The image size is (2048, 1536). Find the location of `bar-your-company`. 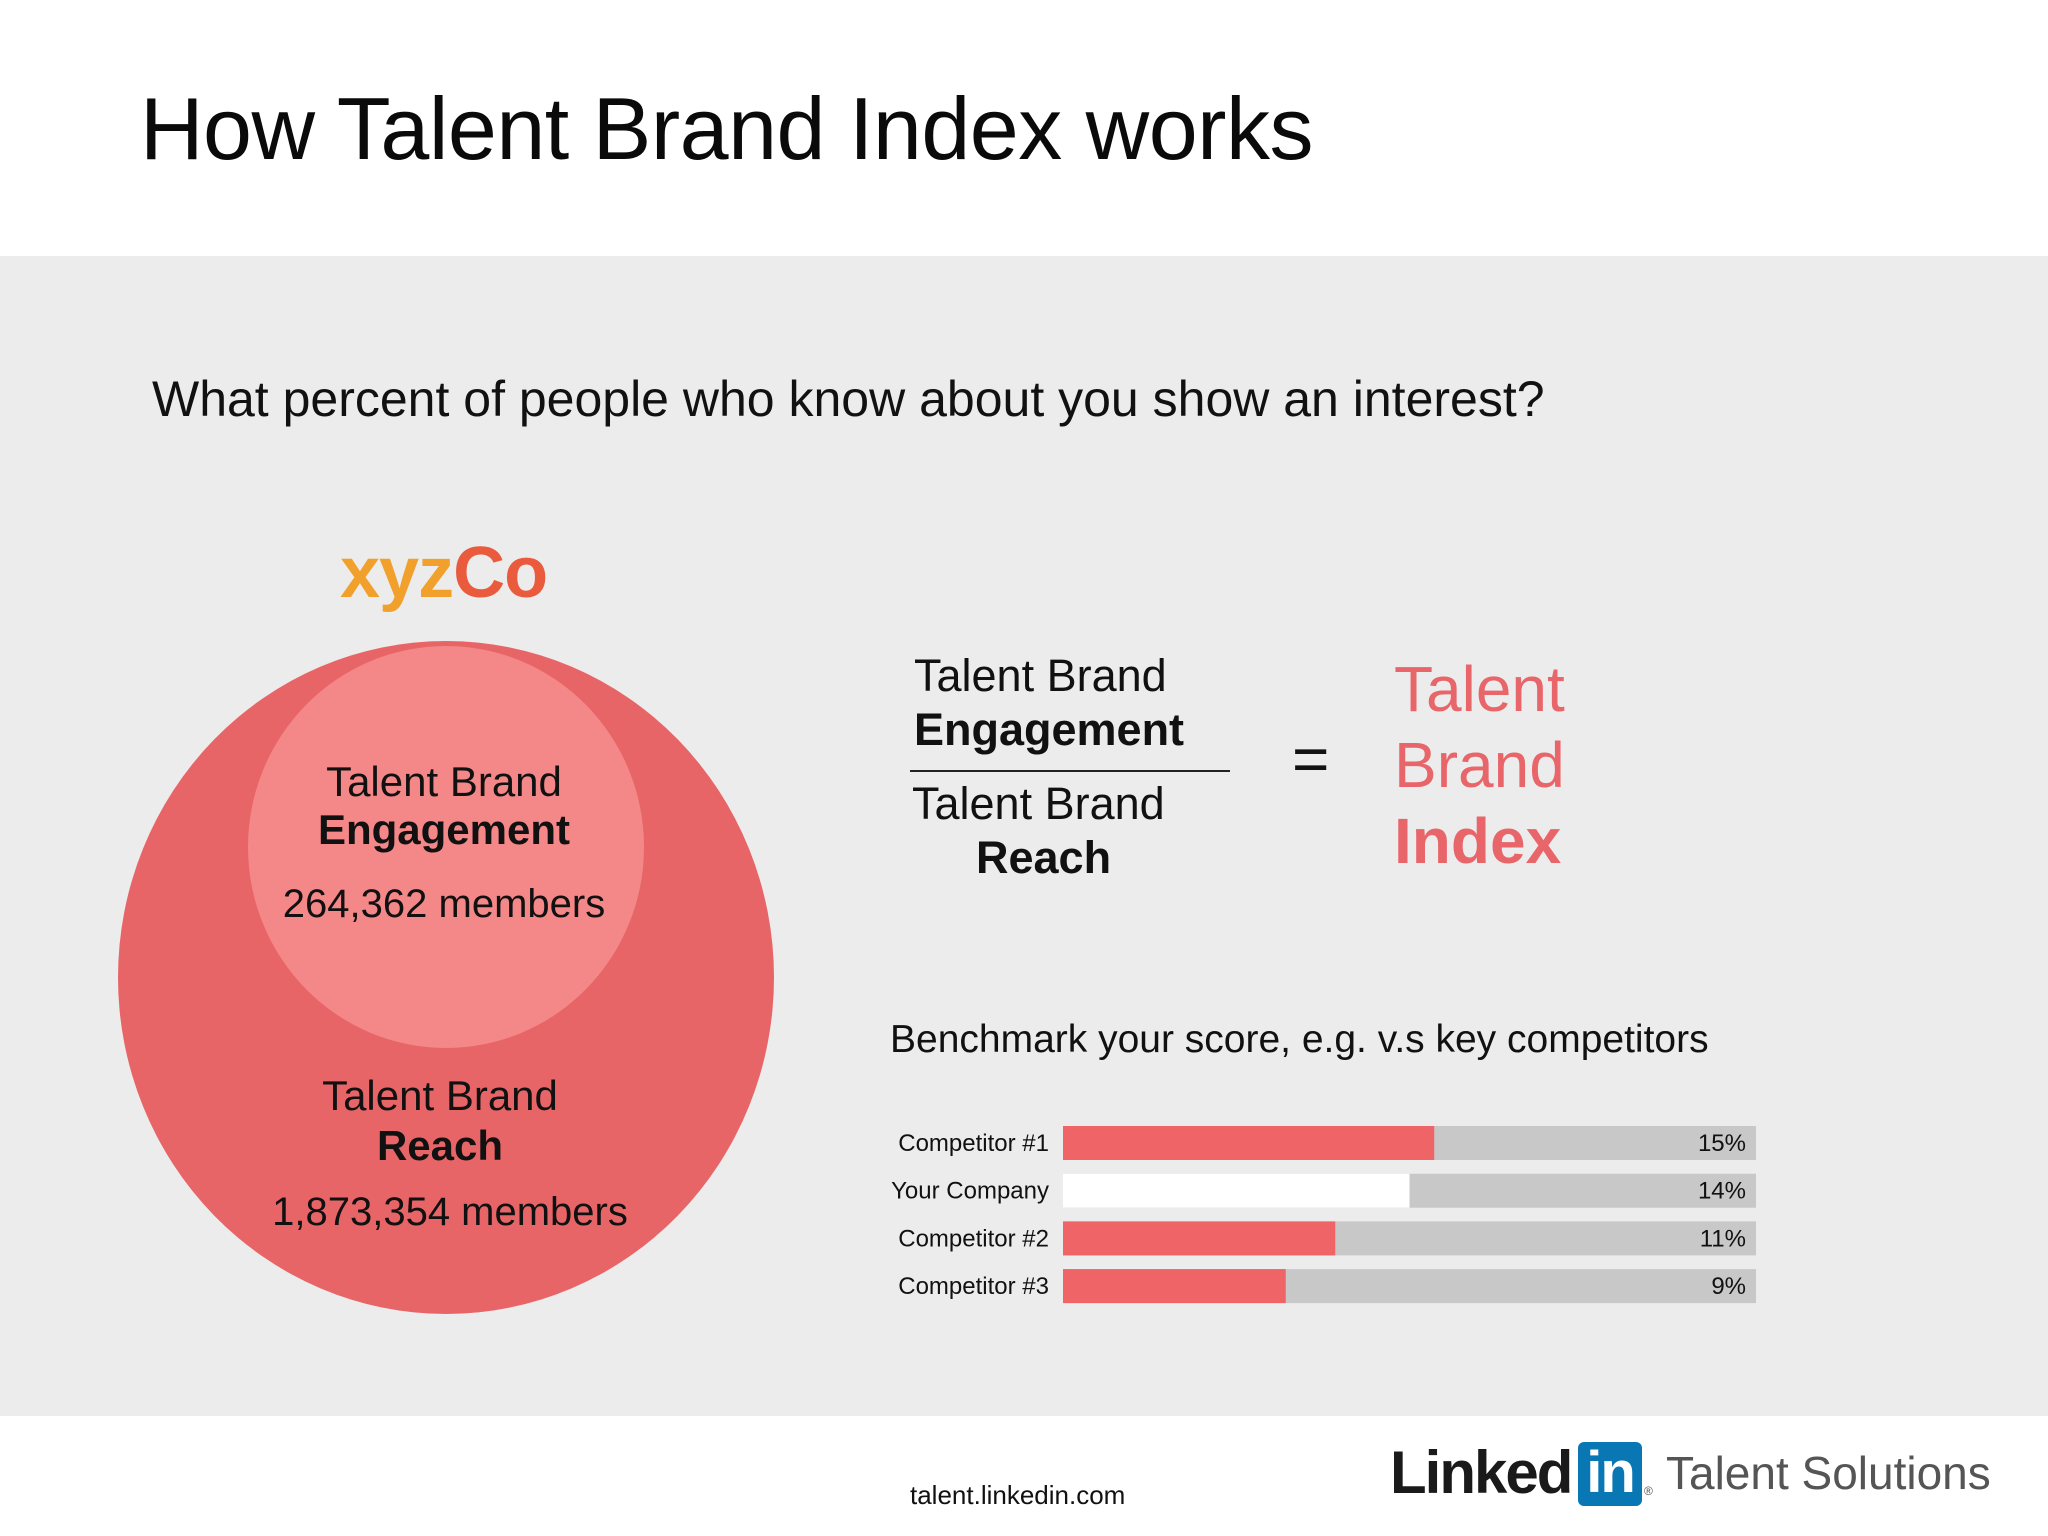

bar-your-company is located at coordinates (1236, 1190).